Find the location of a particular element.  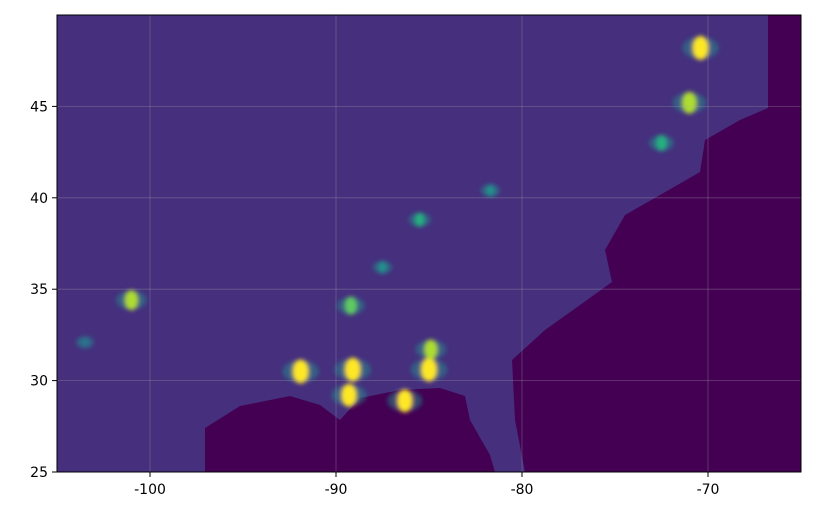

y-tick-label: 40 is located at coordinates (39, 199).